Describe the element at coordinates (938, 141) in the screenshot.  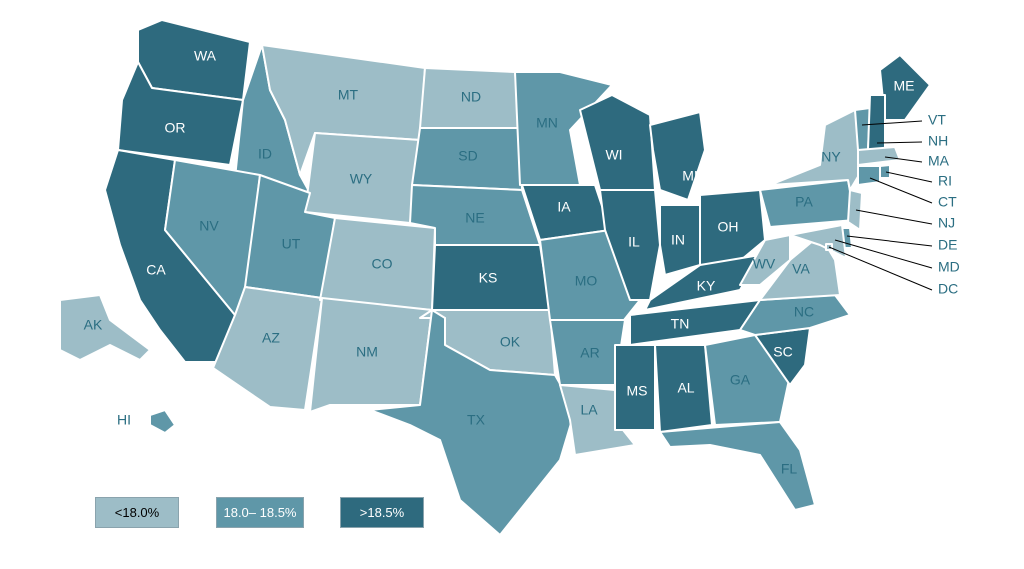
I see `callout-label-nh: NH` at that location.